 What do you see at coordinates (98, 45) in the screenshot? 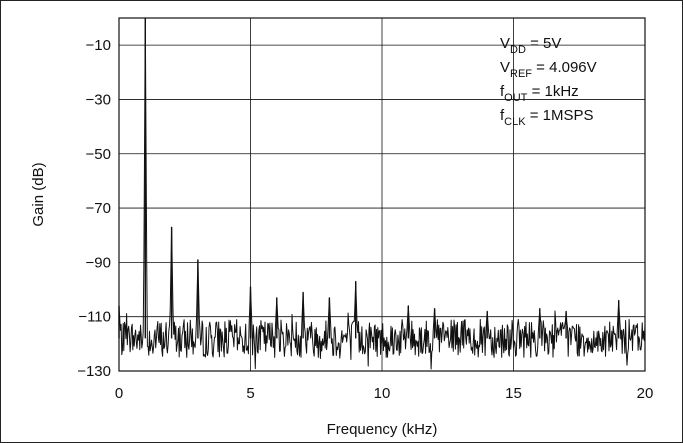
I see `y-tick-label: −10` at bounding box center [98, 45].